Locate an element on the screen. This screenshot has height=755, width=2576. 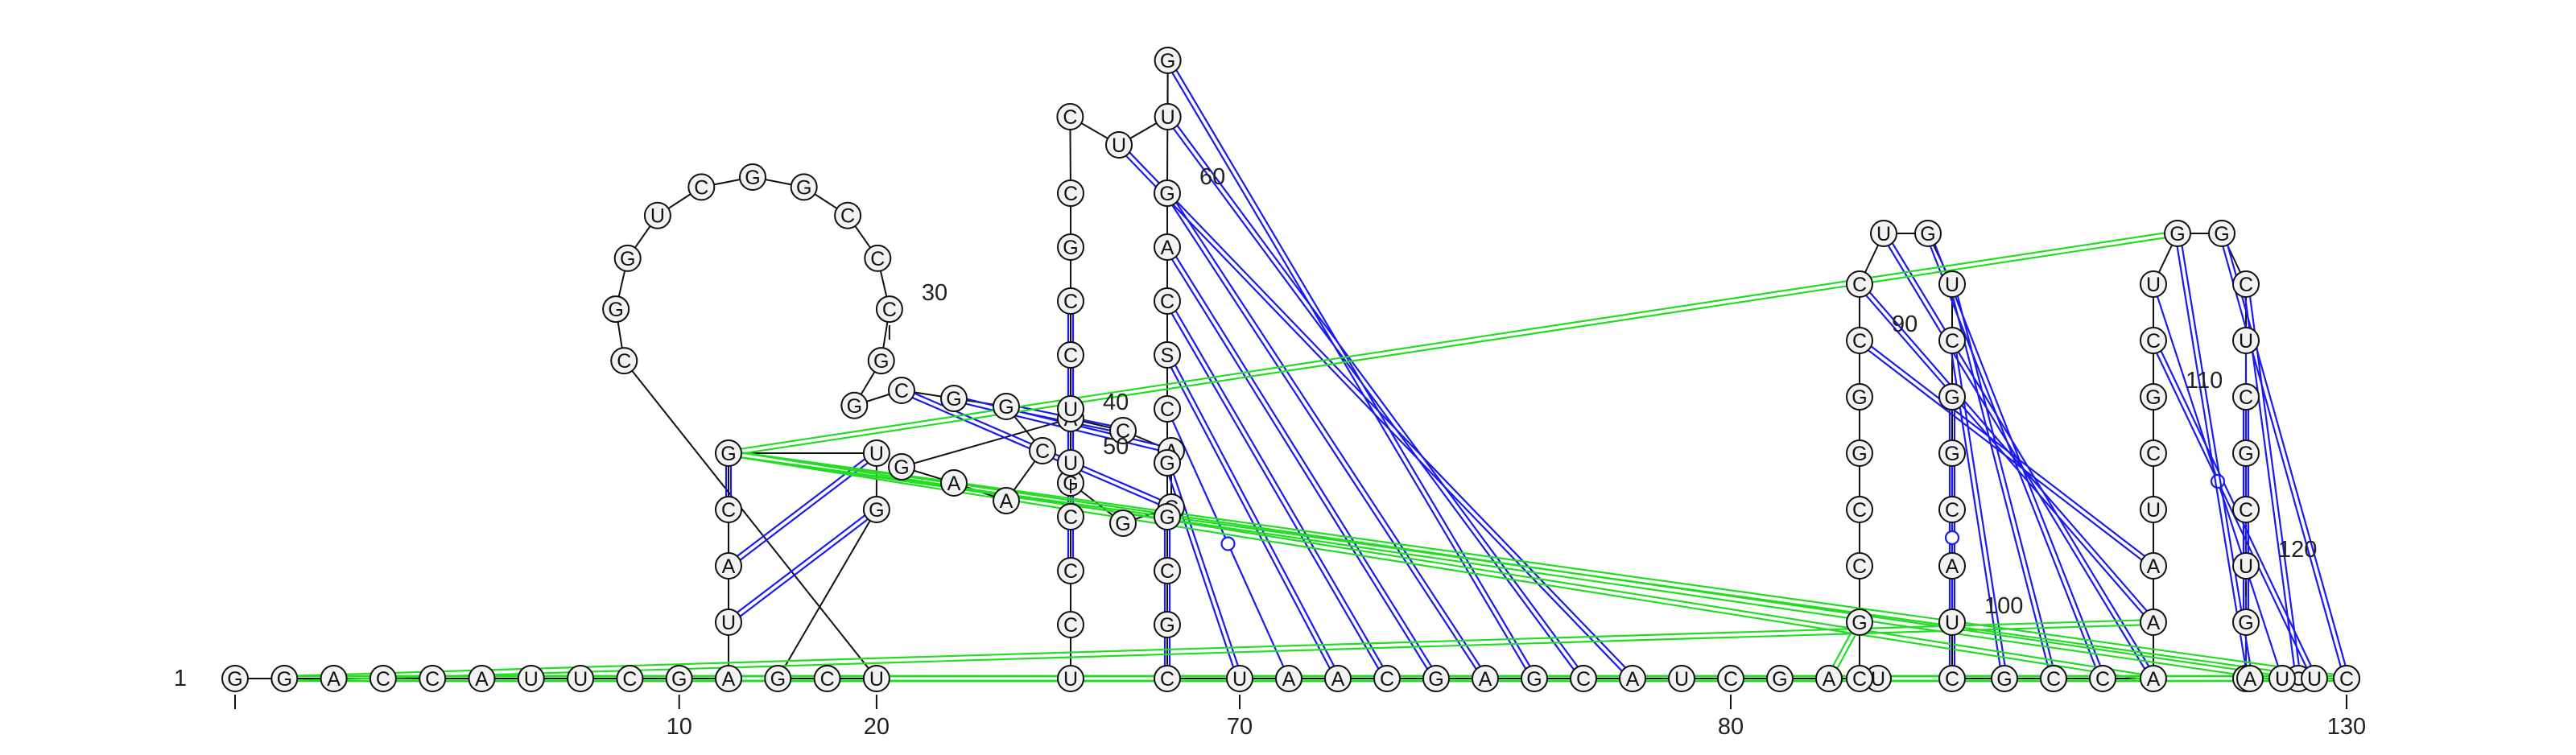
position-label: 120 is located at coordinates (2297, 550).